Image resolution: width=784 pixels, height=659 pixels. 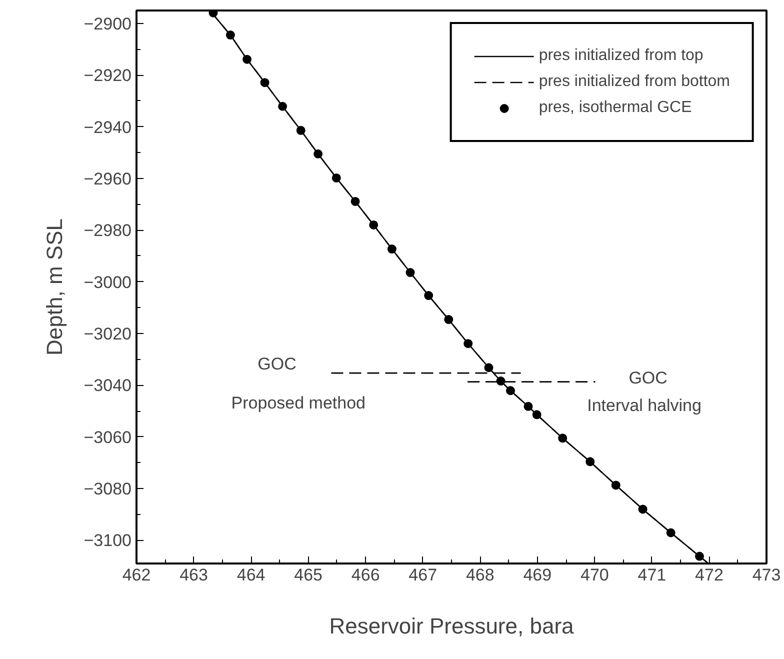 What do you see at coordinates (108, 489) in the screenshot?
I see `y-tick-label: −3080` at bounding box center [108, 489].